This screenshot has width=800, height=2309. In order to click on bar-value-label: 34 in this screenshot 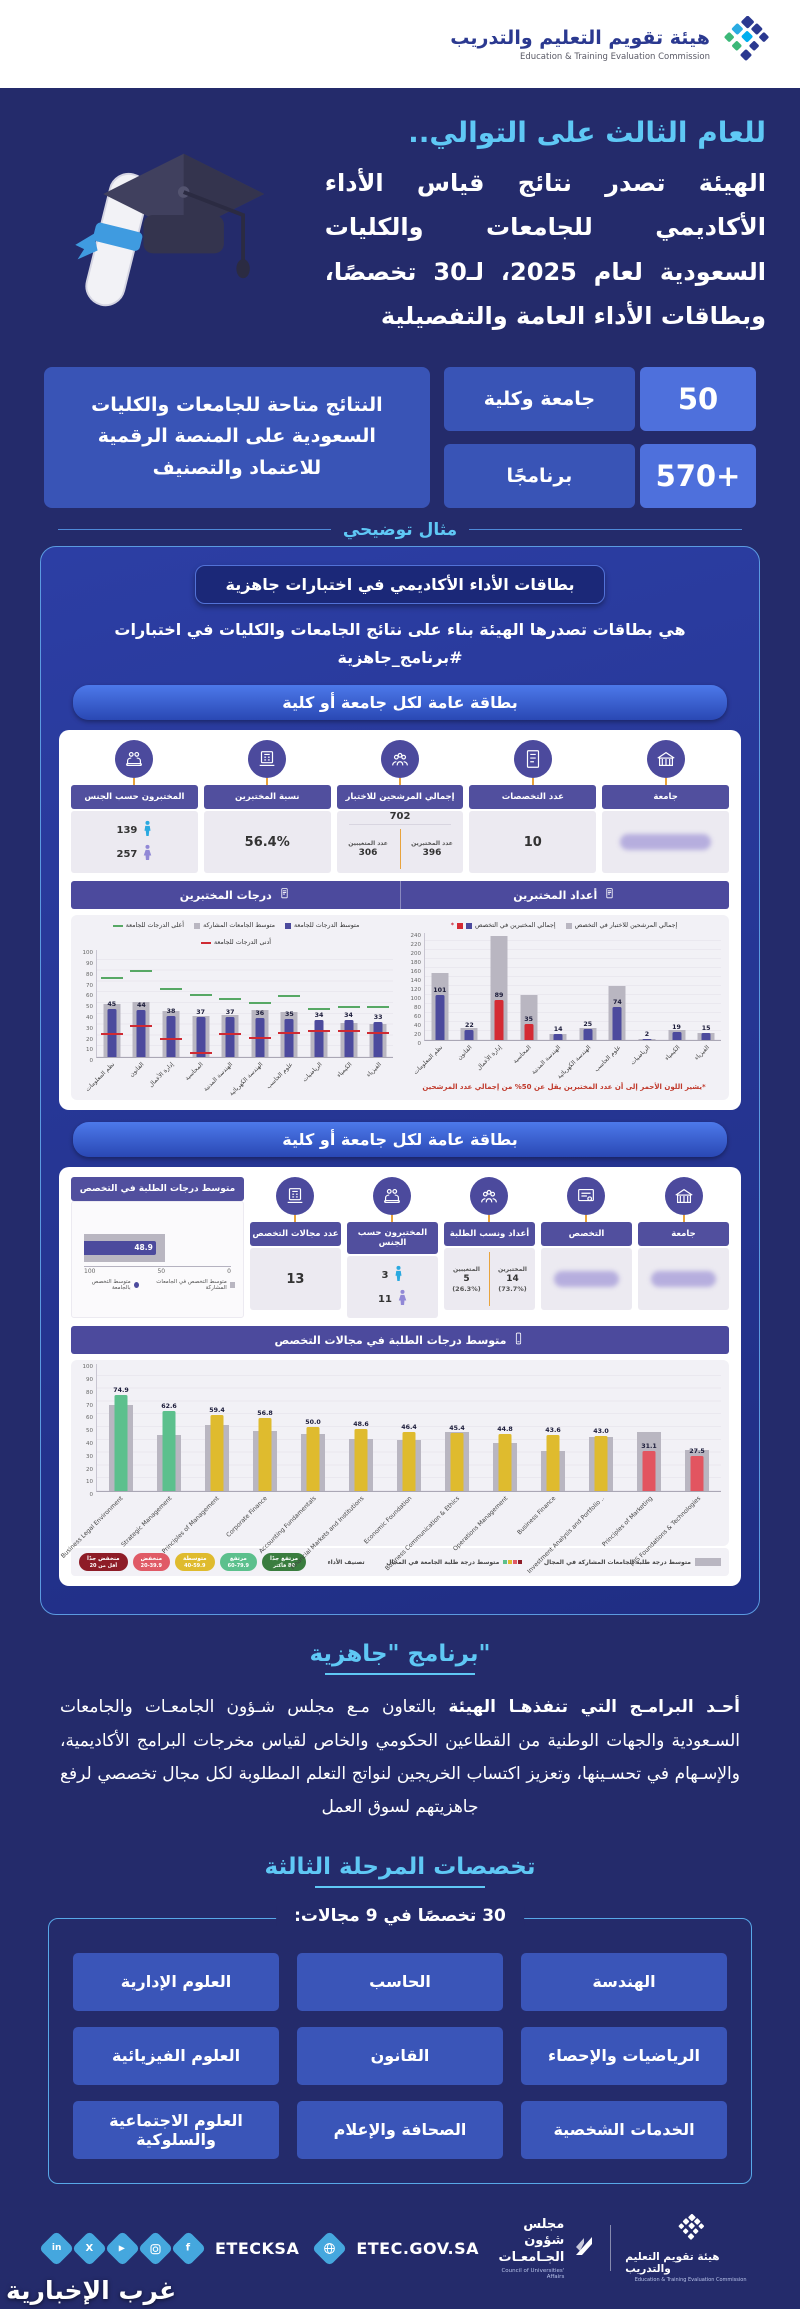, I will do `click(319, 1016)`.